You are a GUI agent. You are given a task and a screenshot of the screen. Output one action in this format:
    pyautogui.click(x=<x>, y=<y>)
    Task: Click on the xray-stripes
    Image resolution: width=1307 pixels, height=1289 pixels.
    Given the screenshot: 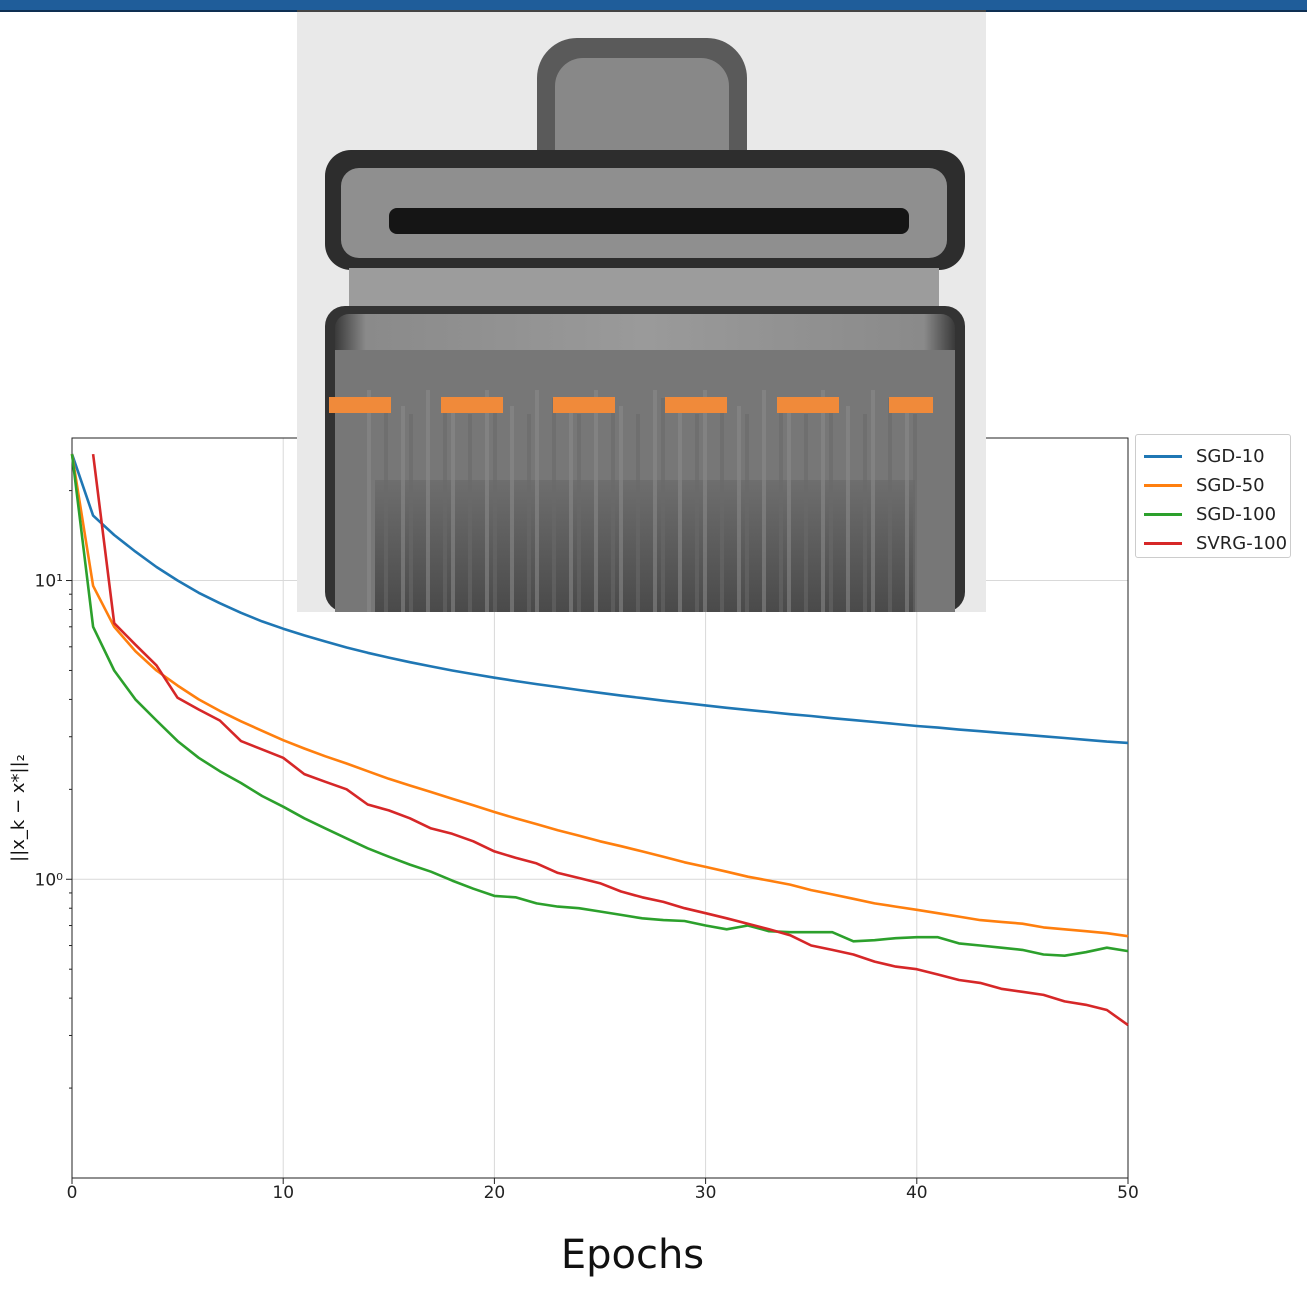 What is the action you would take?
    pyautogui.click(x=642, y=501)
    